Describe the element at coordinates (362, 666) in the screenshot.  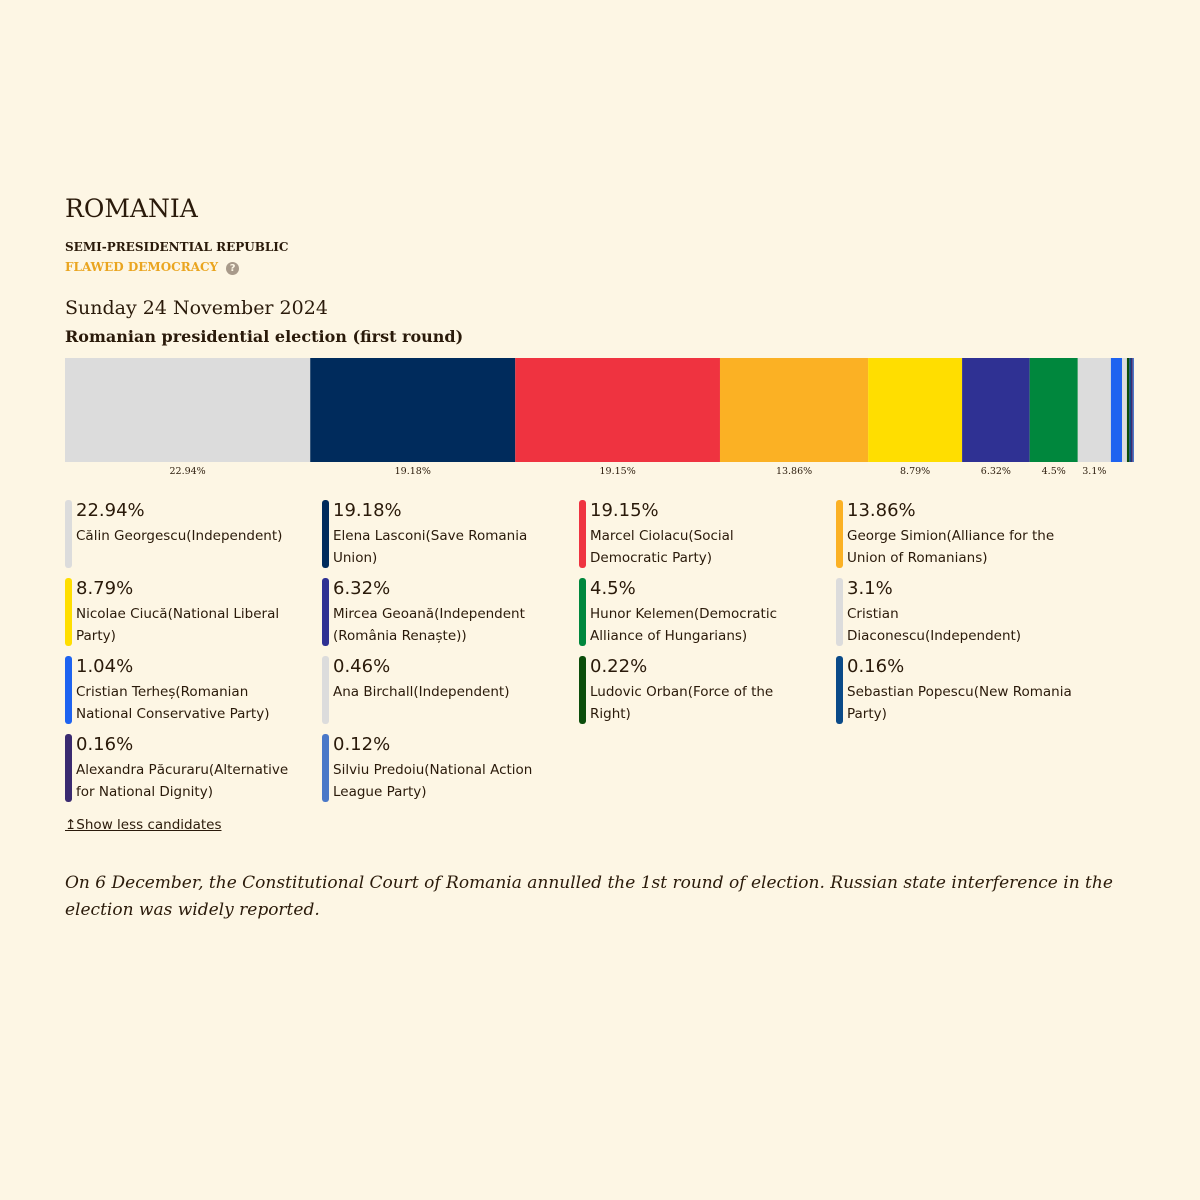
I see `candidate-percent: 0.46%` at that location.